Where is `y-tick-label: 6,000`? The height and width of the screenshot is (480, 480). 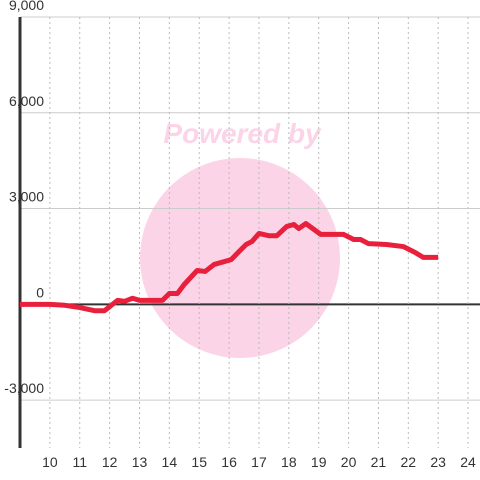
y-tick-label: 6,000 is located at coordinates (26, 101).